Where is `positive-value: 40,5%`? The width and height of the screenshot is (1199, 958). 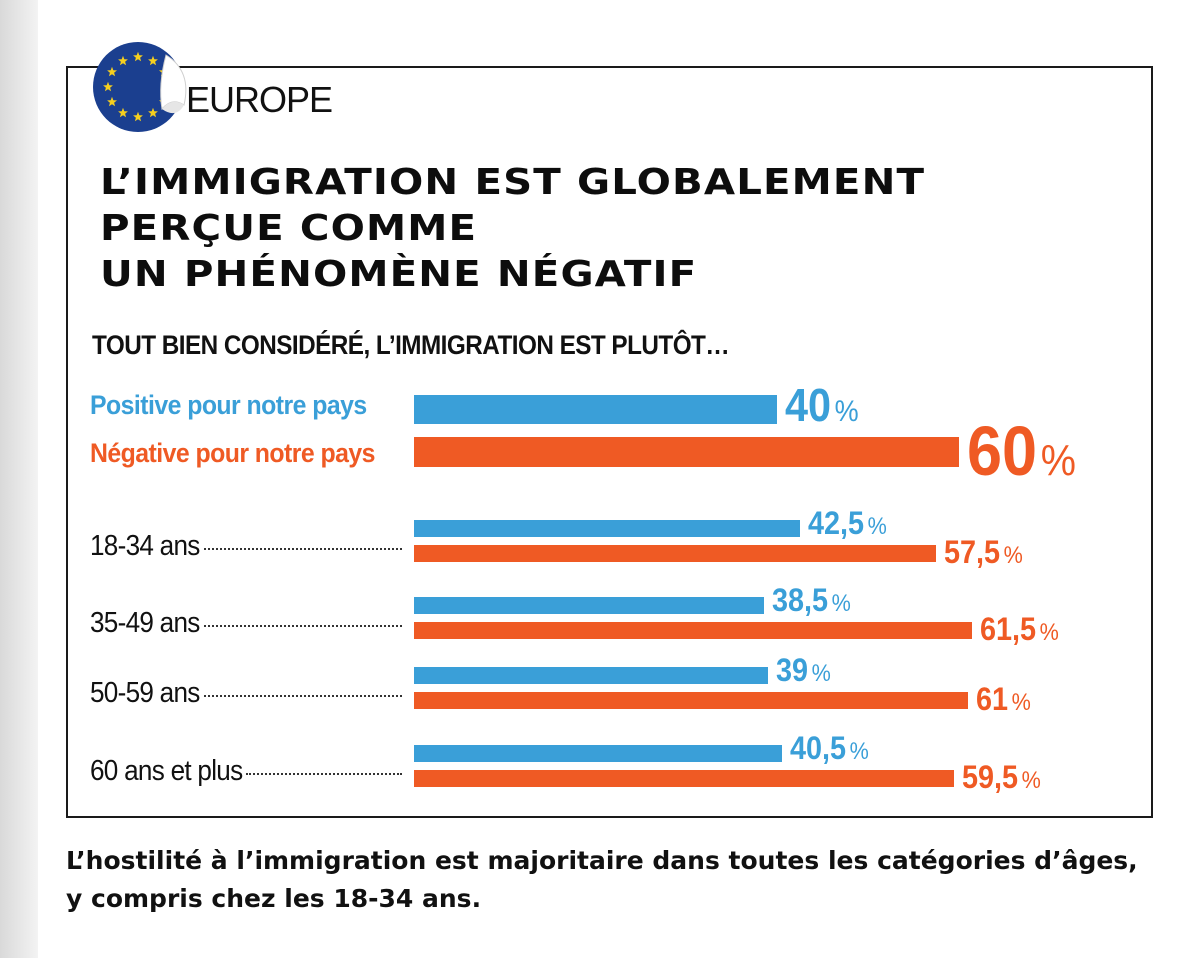
positive-value: 40,5% is located at coordinates (829, 748).